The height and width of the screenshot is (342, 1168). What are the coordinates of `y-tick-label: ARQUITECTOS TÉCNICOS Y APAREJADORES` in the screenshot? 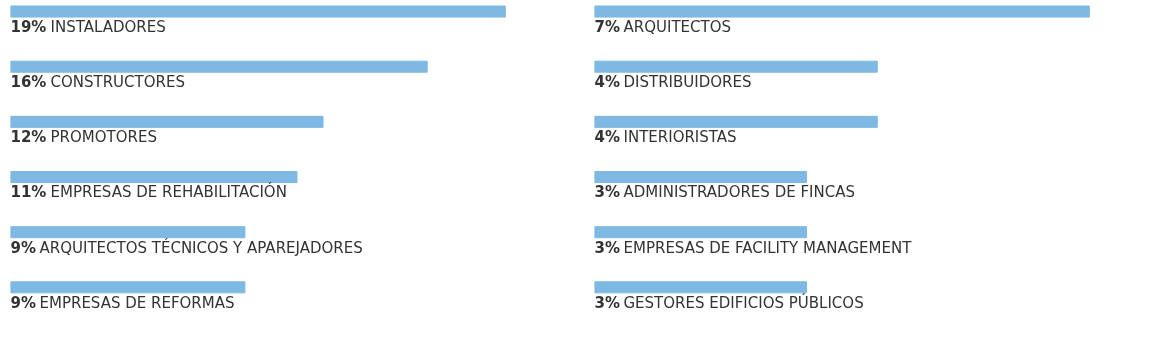 It's located at (201, 247).